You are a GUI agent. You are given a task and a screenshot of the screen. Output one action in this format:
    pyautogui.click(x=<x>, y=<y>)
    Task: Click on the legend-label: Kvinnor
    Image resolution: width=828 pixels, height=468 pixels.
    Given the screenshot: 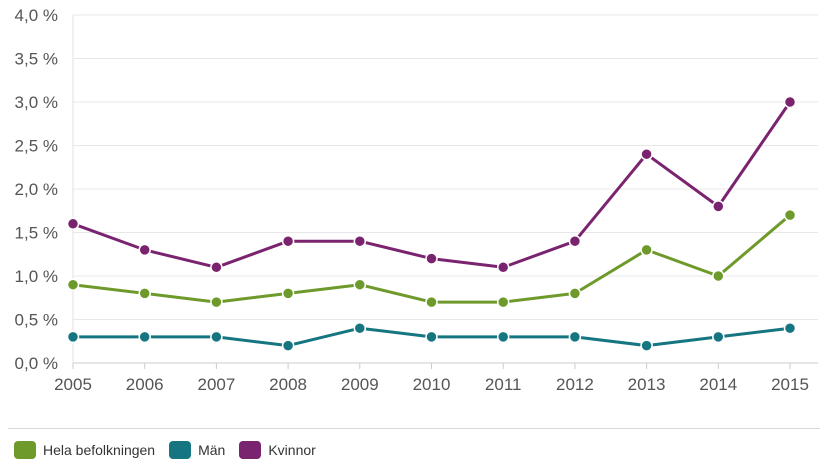 What is the action you would take?
    pyautogui.click(x=292, y=450)
    